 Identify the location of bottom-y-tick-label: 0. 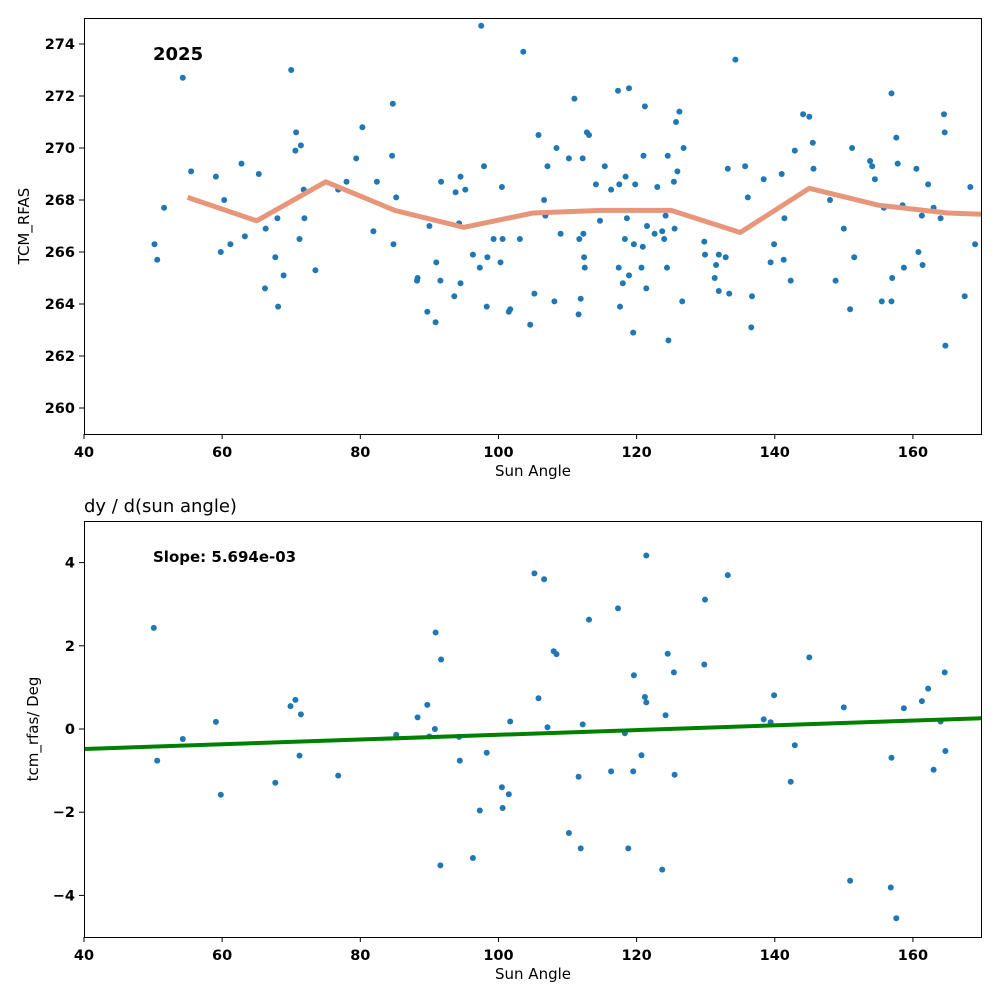
(70, 730).